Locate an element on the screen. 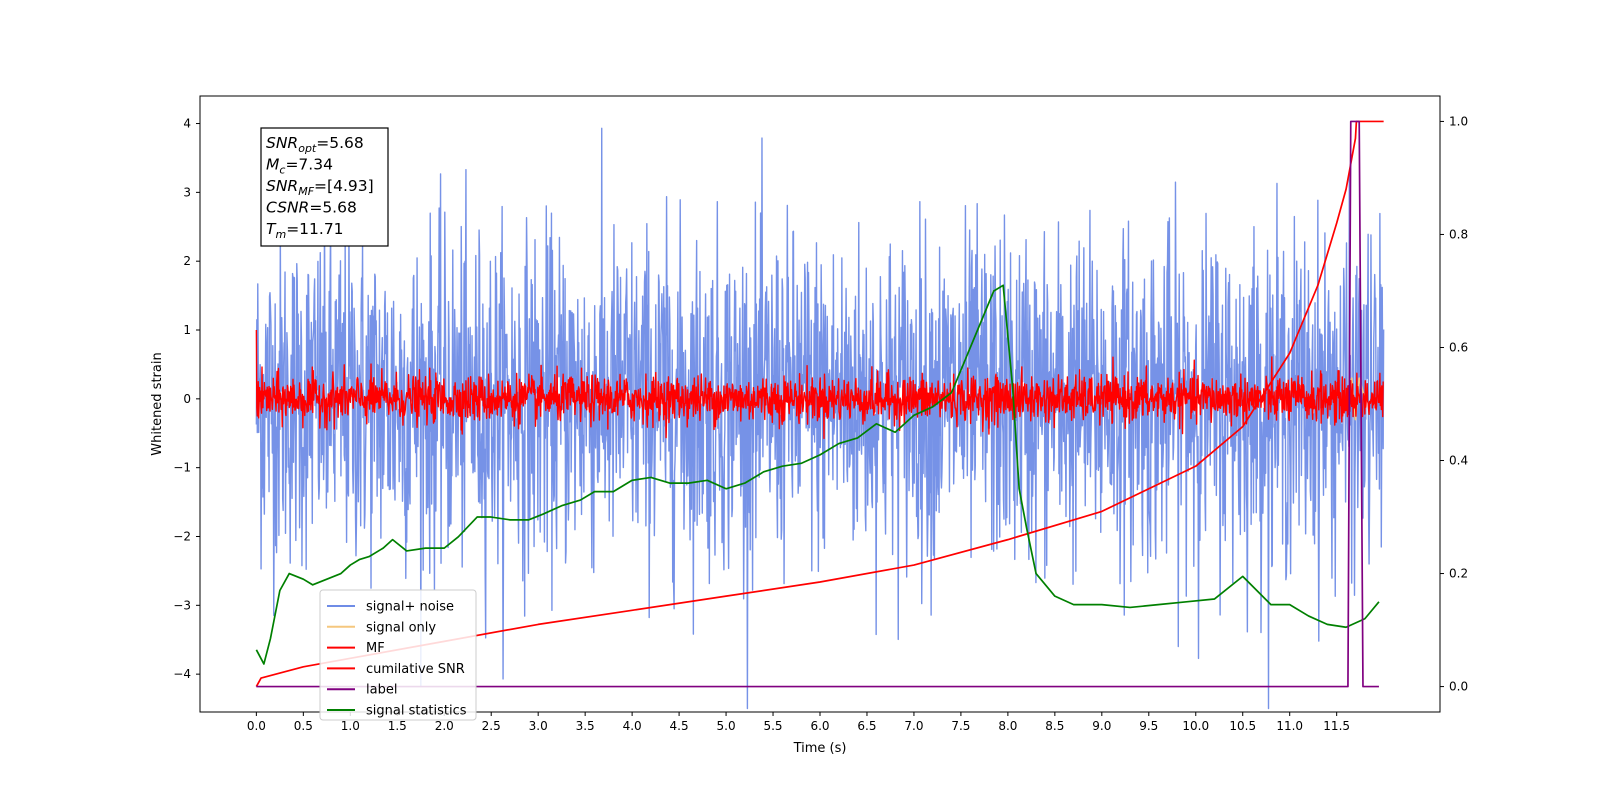 The image size is (1600, 800). annotation-line: Tm=11.71 is located at coordinates (305, 230).